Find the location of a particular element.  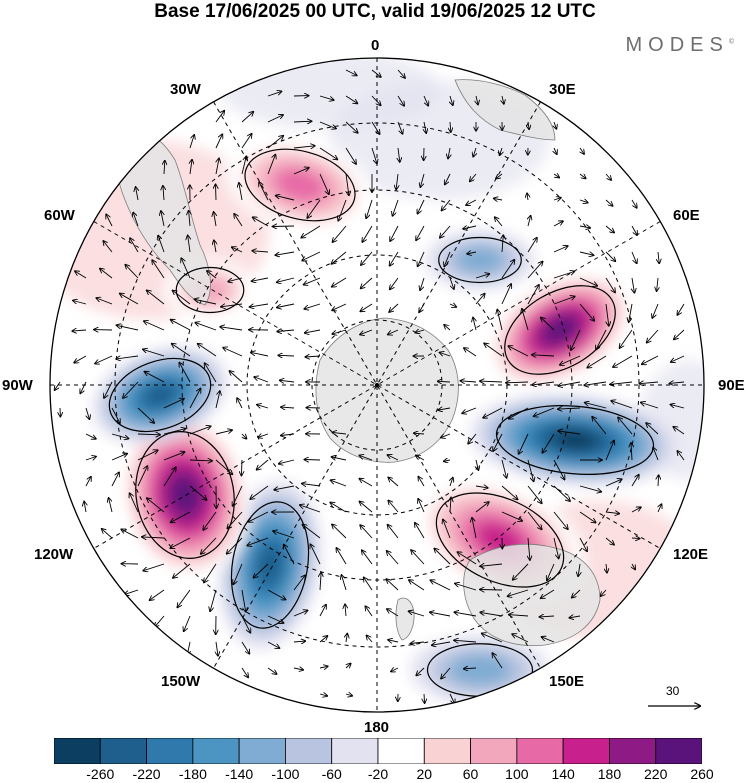

longitude-label-150w: 150W is located at coordinates (181, 681).